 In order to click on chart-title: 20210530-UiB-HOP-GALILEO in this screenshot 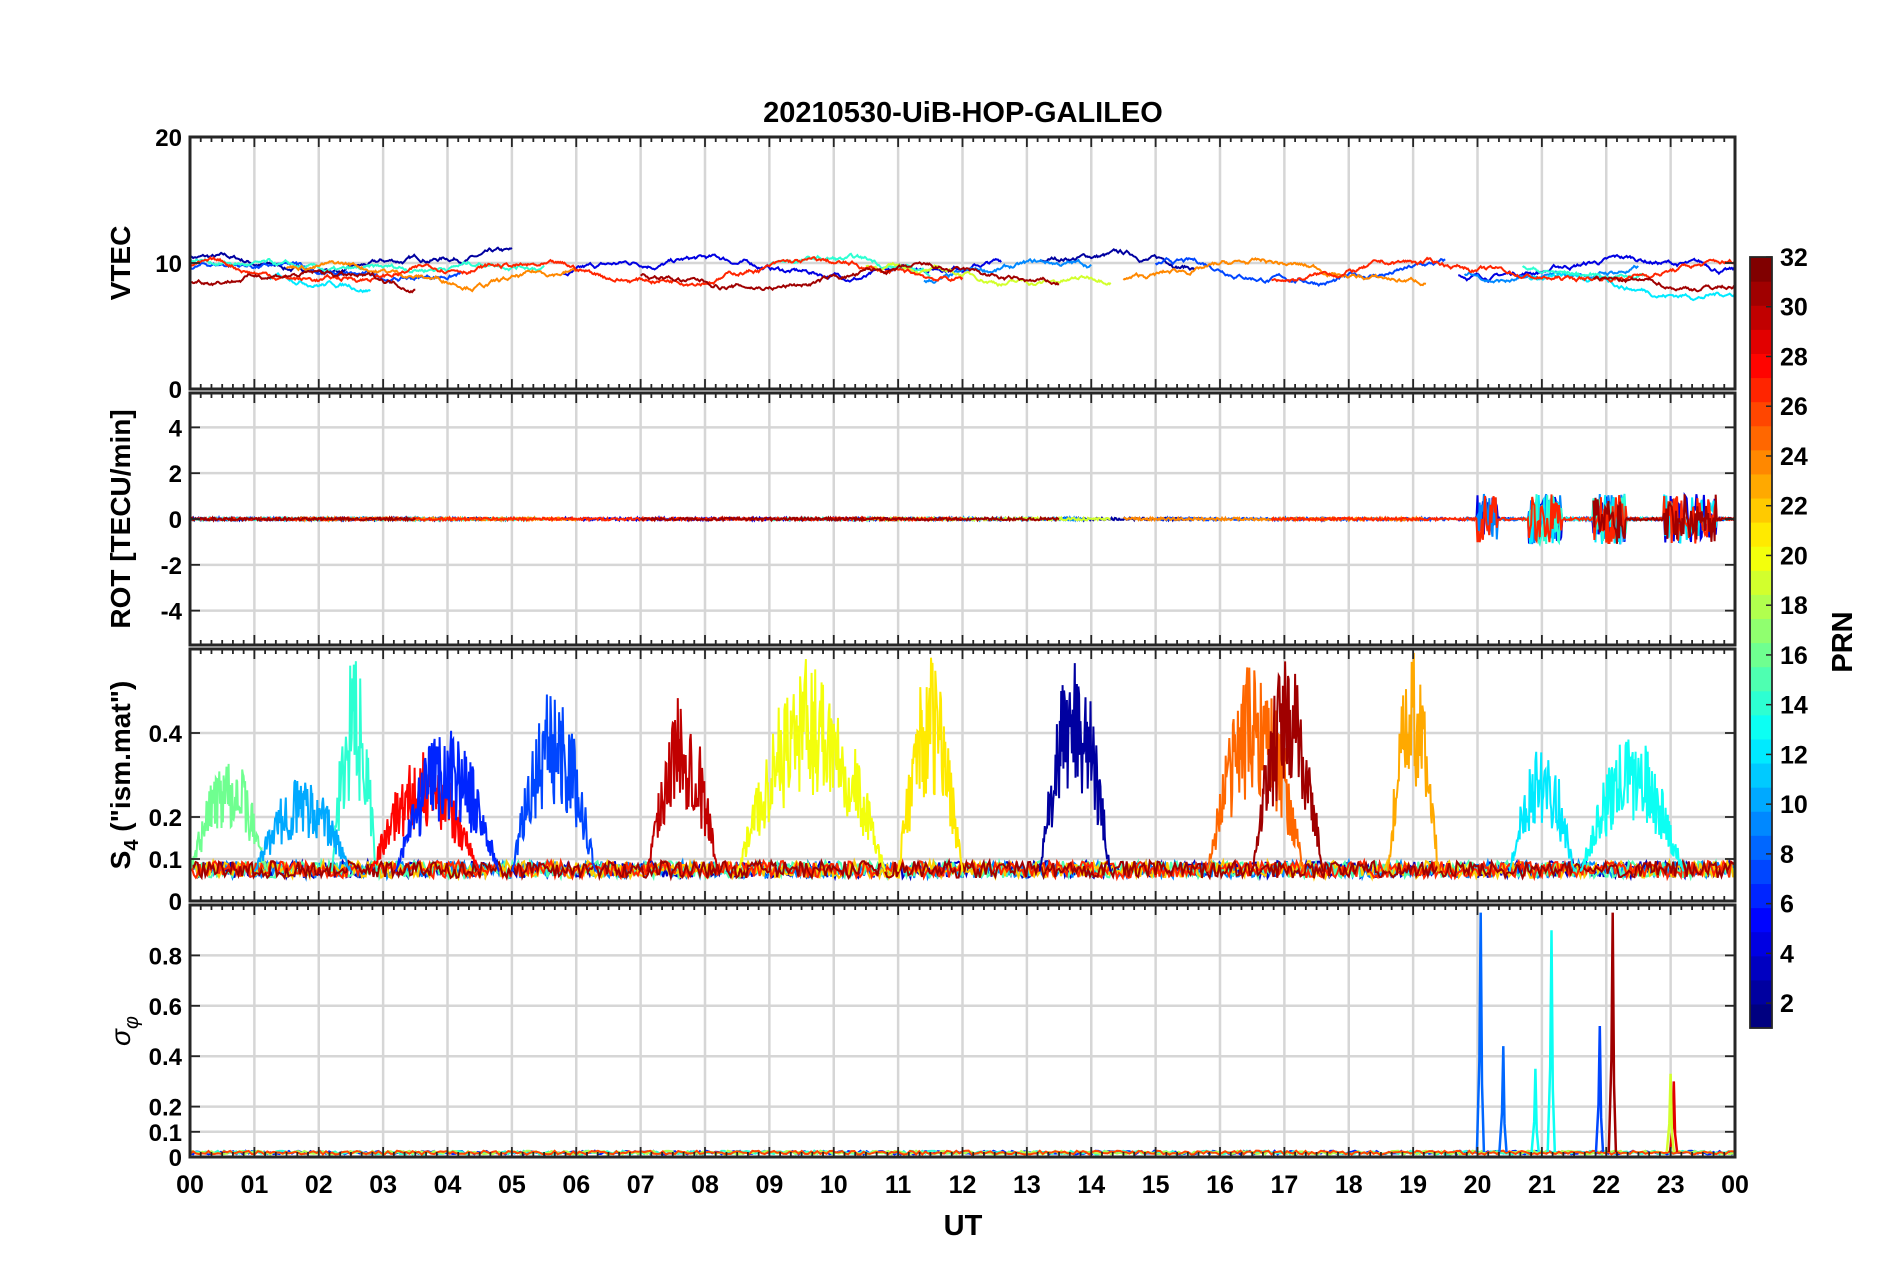, I will do `click(963, 113)`.